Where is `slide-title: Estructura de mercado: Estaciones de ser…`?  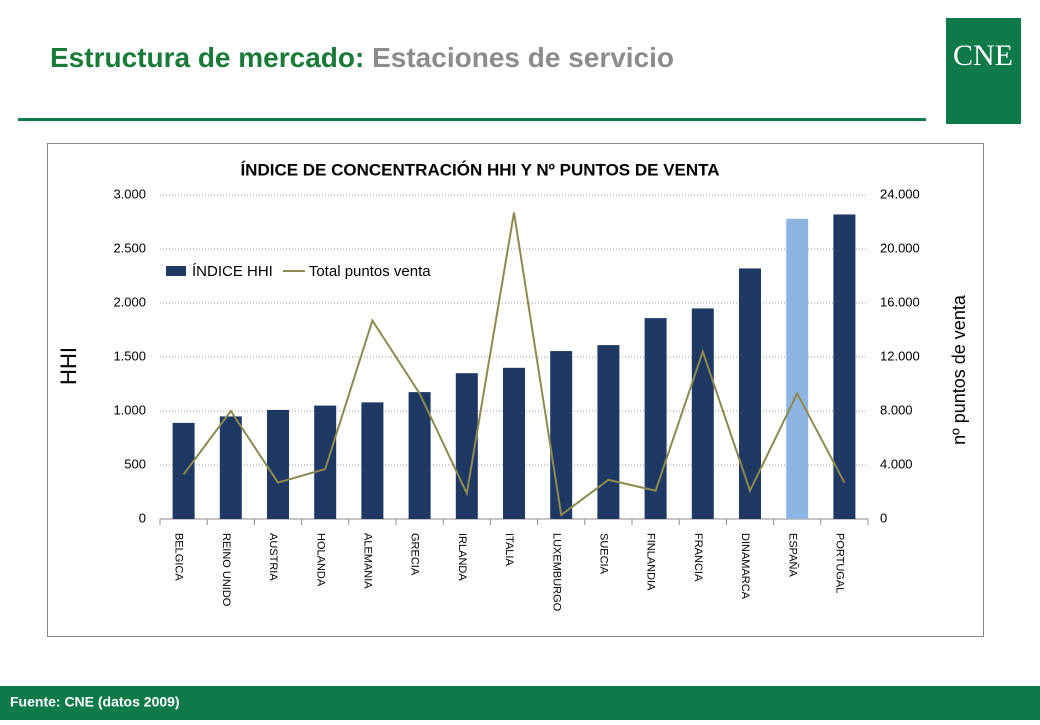 slide-title: Estructura de mercado: Estaciones de ser… is located at coordinates (362, 57).